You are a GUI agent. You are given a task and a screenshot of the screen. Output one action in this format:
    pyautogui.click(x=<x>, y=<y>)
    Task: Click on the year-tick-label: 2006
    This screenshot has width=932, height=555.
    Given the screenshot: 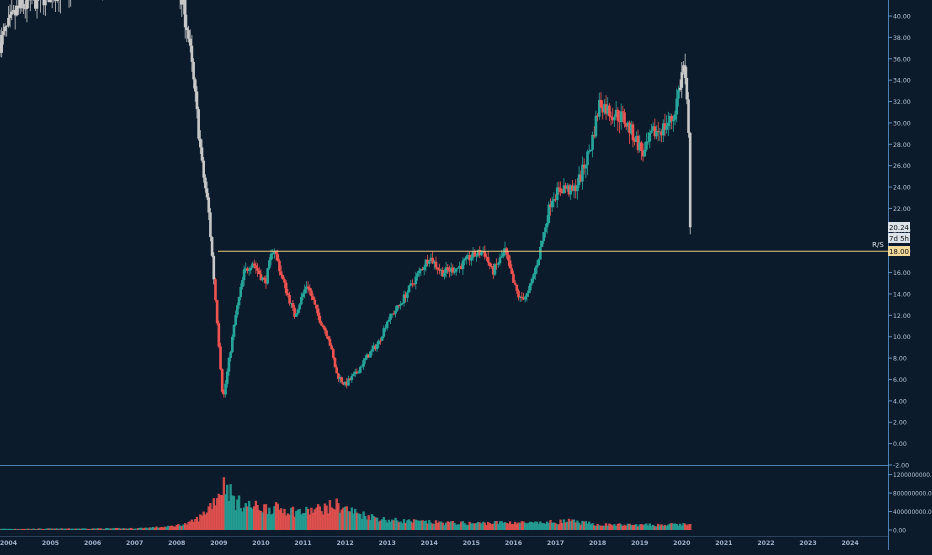 What is the action you would take?
    pyautogui.click(x=92, y=543)
    